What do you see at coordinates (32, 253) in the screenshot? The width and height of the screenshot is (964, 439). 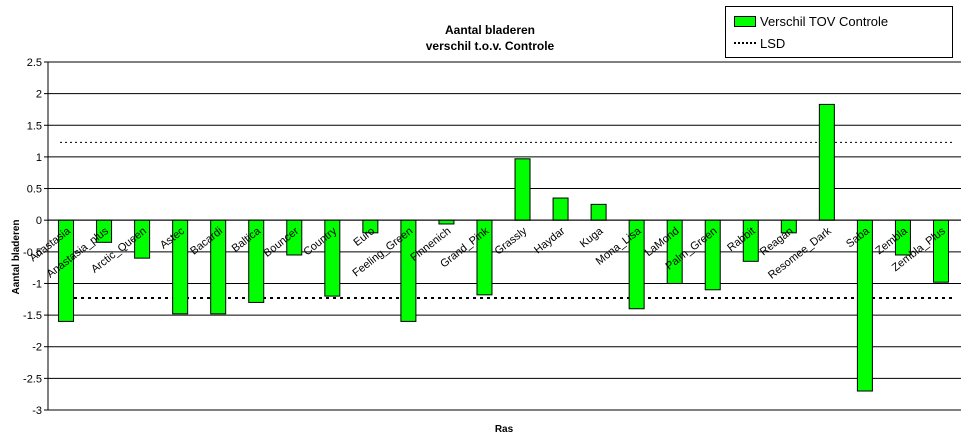 I see `y-tick-label: -0.5` at bounding box center [32, 253].